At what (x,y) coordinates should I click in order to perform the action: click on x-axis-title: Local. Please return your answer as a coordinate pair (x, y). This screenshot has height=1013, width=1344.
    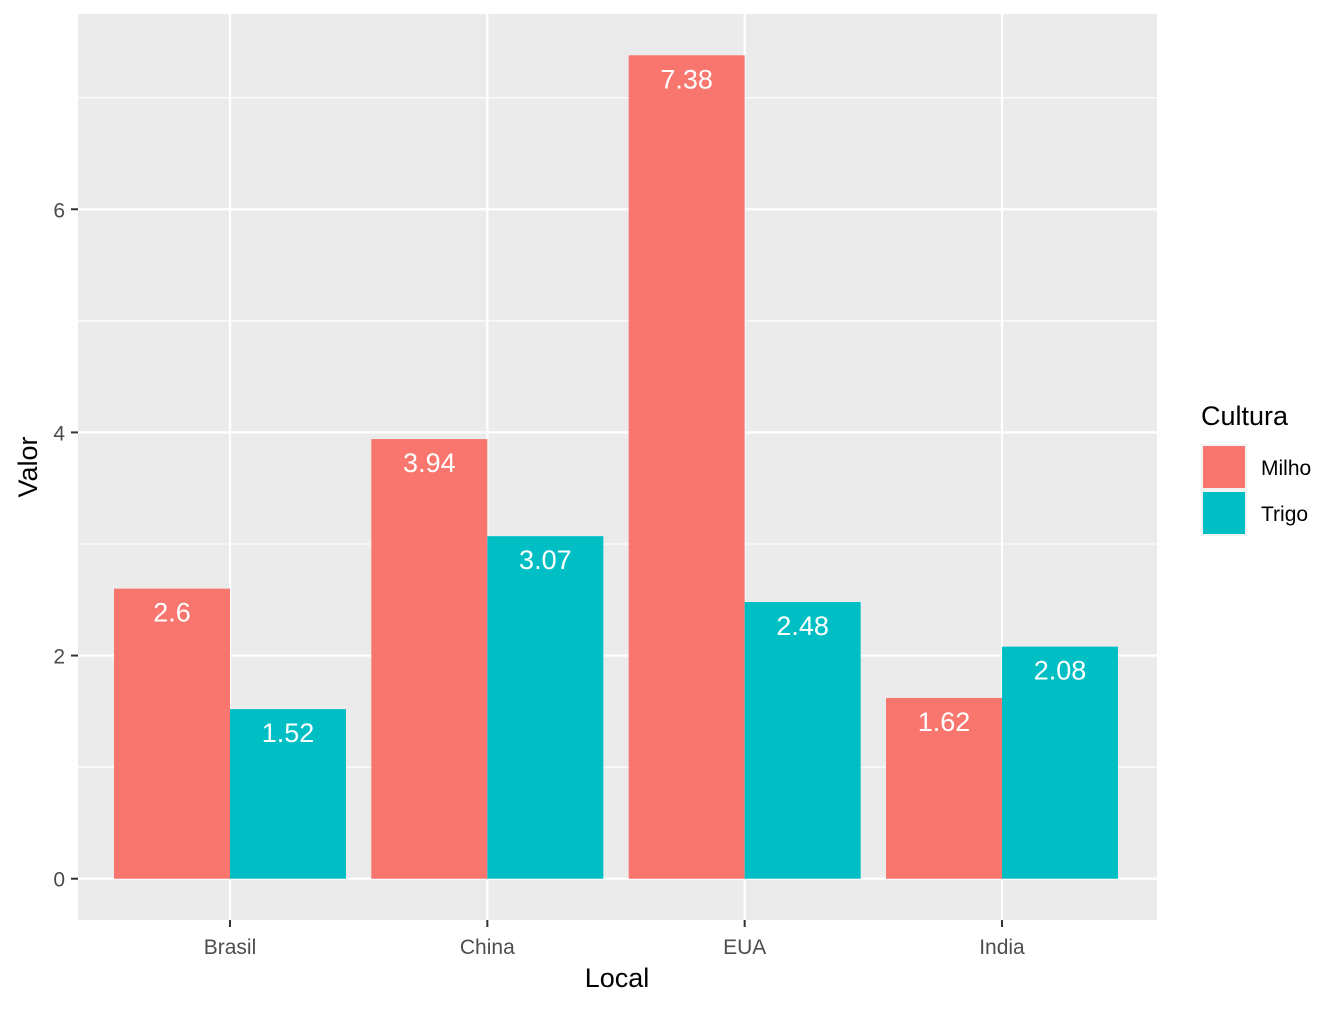
    Looking at the image, I should click on (617, 978).